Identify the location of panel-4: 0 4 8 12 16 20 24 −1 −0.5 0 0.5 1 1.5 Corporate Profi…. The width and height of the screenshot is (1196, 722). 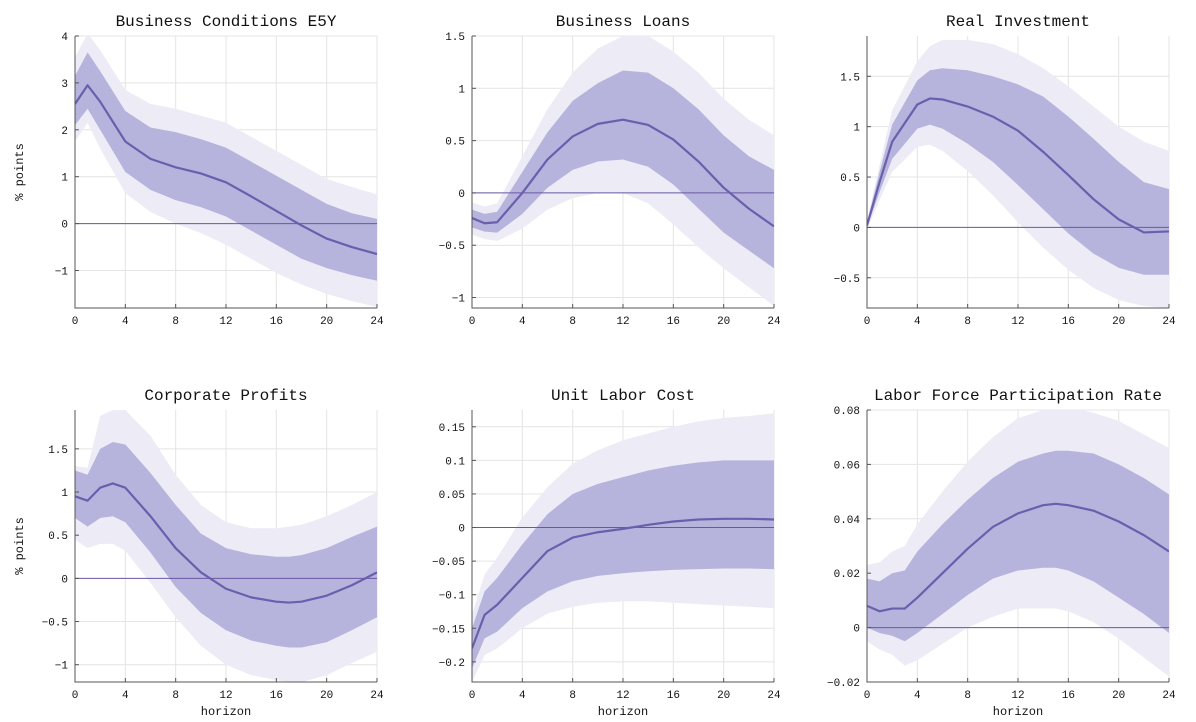
(198, 553).